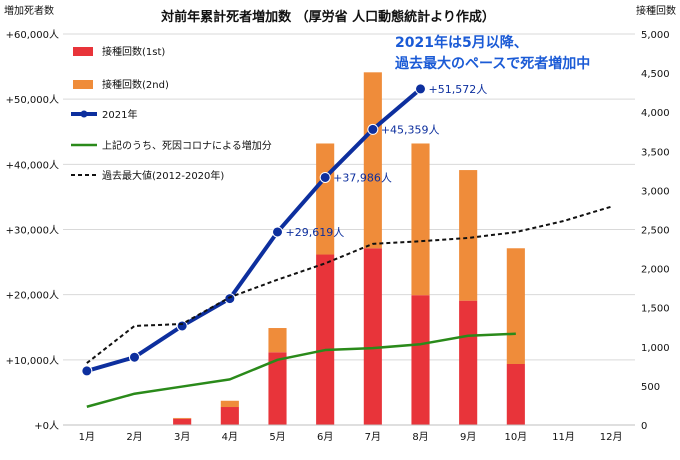  What do you see at coordinates (563, 437) in the screenshot?
I see `x-tick-label: 11月` at bounding box center [563, 437].